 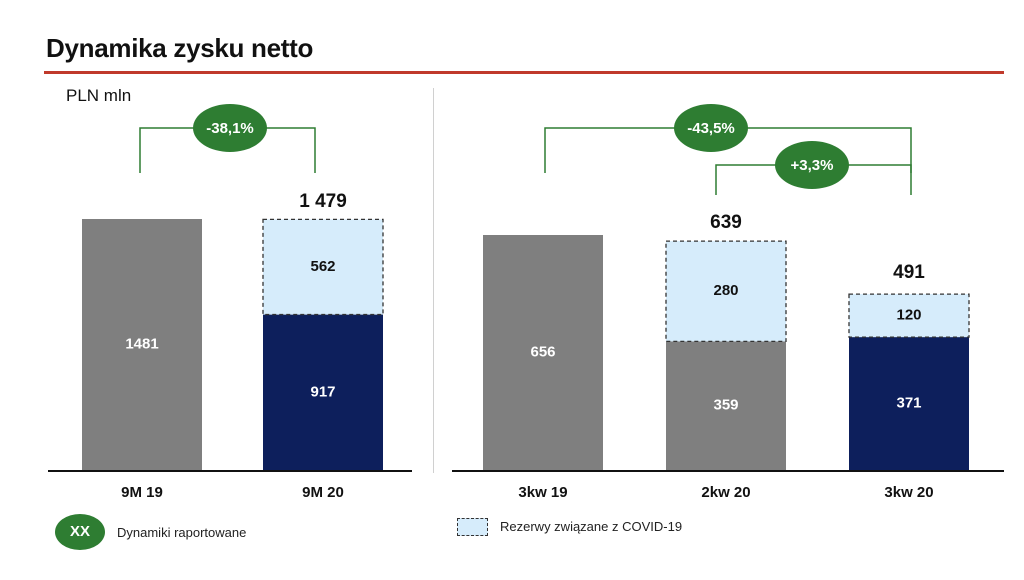 What do you see at coordinates (909, 272) in the screenshot?
I see `bar-total-label: 491` at bounding box center [909, 272].